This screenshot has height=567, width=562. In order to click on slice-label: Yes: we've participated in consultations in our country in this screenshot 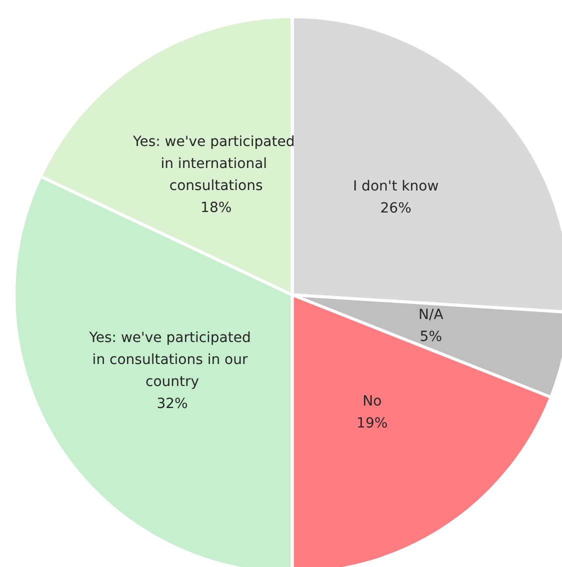, I will do `click(172, 360)`.